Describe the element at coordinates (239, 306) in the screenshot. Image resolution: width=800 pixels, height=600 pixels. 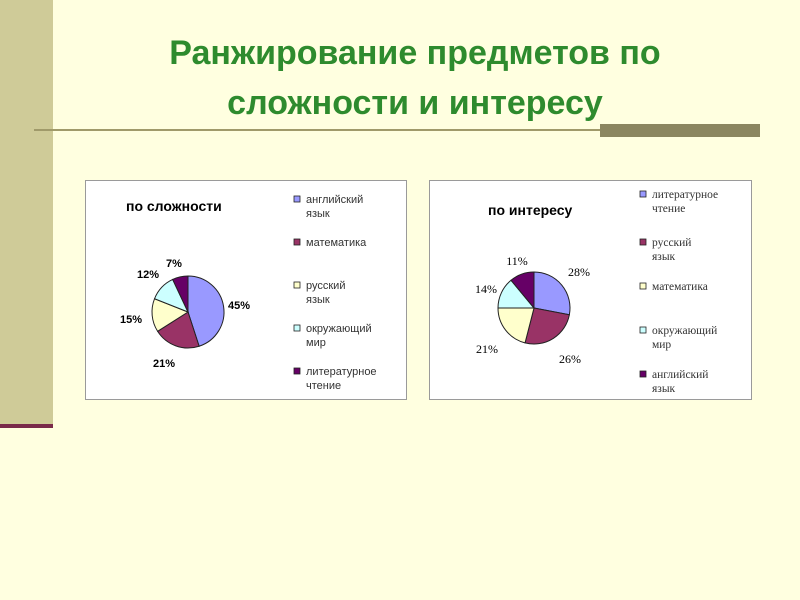
I see `slice-percent-label: 45%` at that location.